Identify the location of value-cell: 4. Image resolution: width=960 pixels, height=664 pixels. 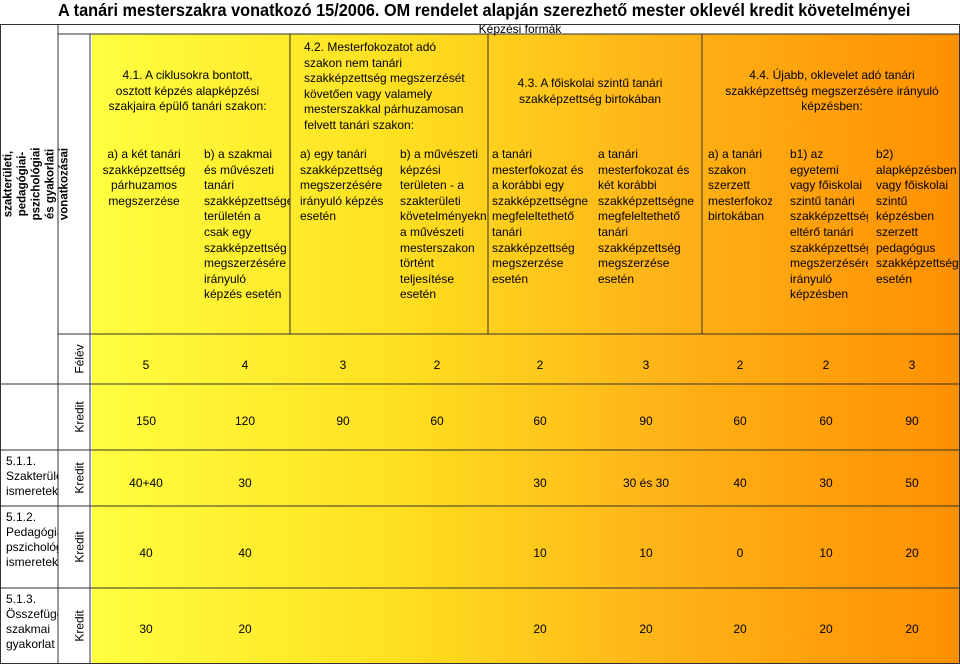
(245, 365).